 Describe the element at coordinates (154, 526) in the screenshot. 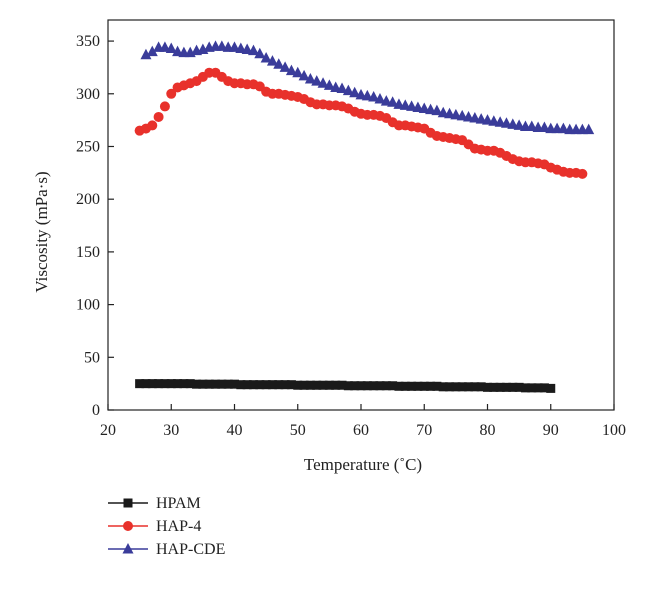

I see `legend-item-hap-4: HAP-4` at that location.